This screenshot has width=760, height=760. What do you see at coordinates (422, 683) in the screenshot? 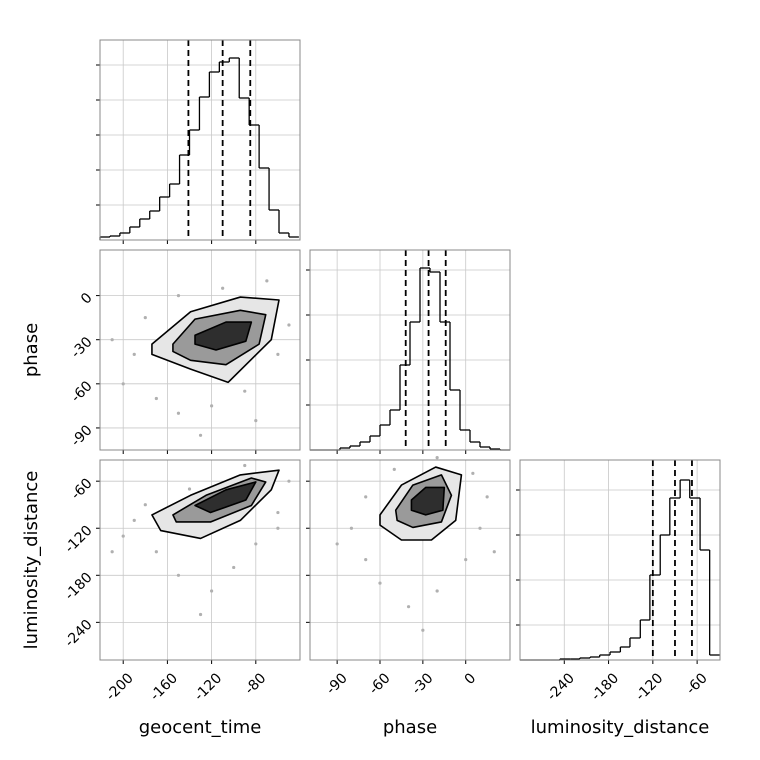
I see `x-tick-label: -30` at bounding box center [422, 683].